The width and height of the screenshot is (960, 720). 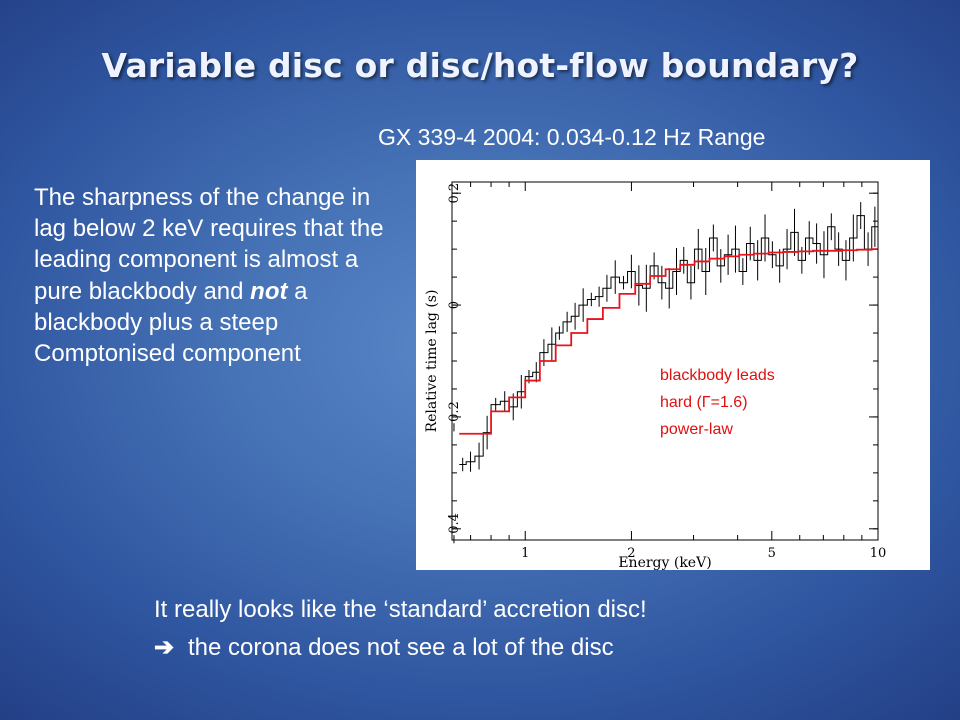 I want to click on model-step-curve, so click(x=668, y=341).